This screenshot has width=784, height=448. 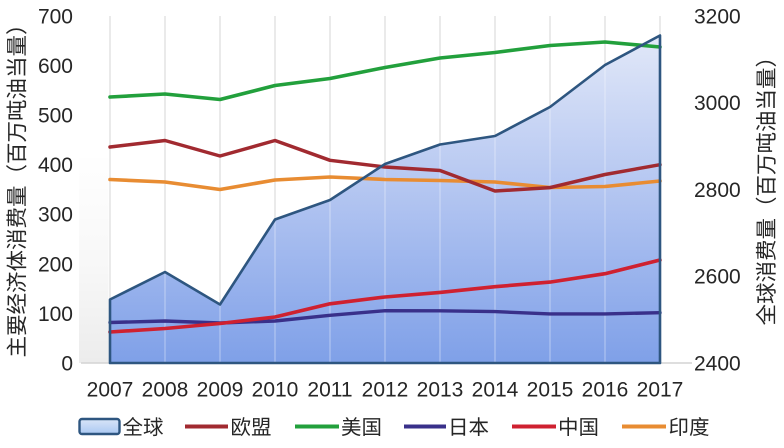 I want to click on svg-text: 2012, so click(x=385, y=390).